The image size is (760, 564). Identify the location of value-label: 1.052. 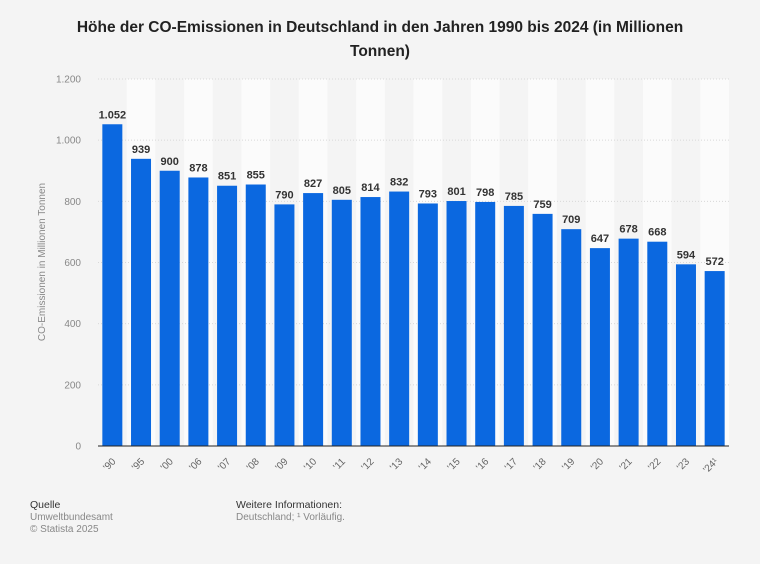
(113, 115).